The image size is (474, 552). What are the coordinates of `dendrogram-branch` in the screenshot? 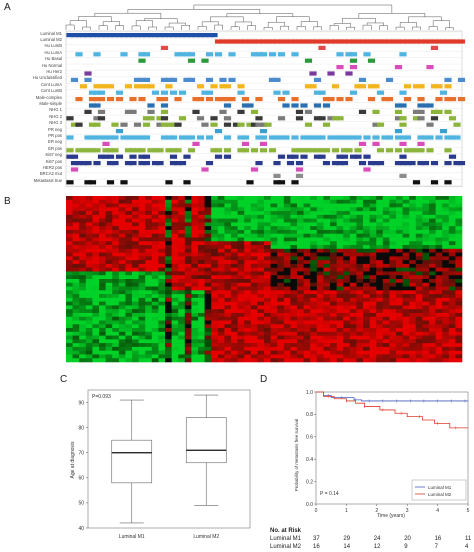 It's located at (400, 28).